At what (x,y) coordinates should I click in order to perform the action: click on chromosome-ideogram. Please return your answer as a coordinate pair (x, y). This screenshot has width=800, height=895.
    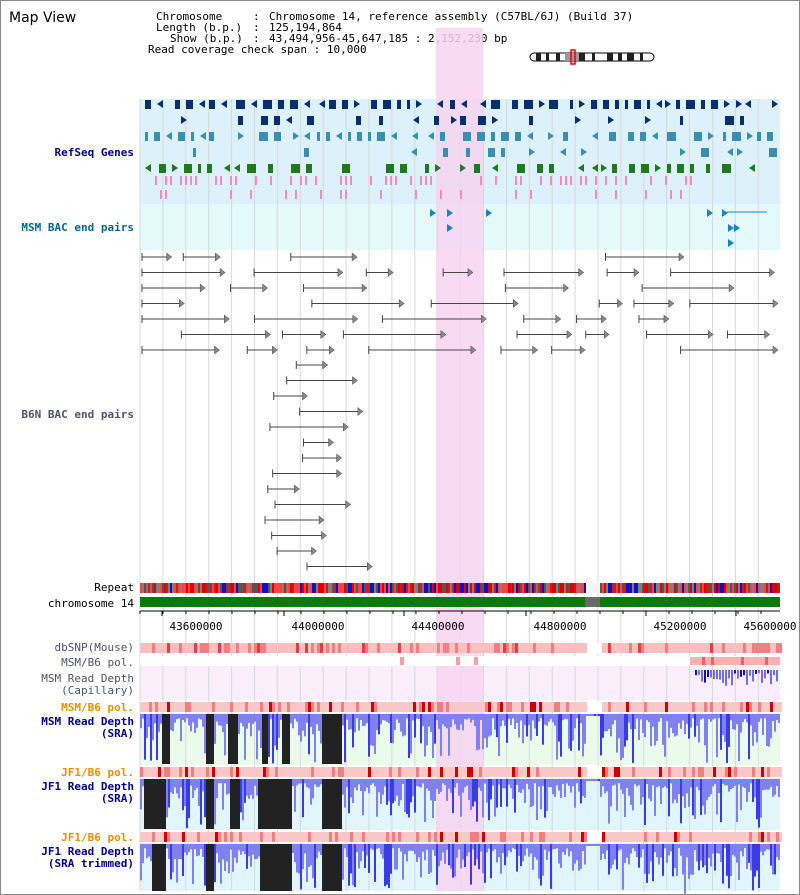
    Looking at the image, I should click on (592, 57).